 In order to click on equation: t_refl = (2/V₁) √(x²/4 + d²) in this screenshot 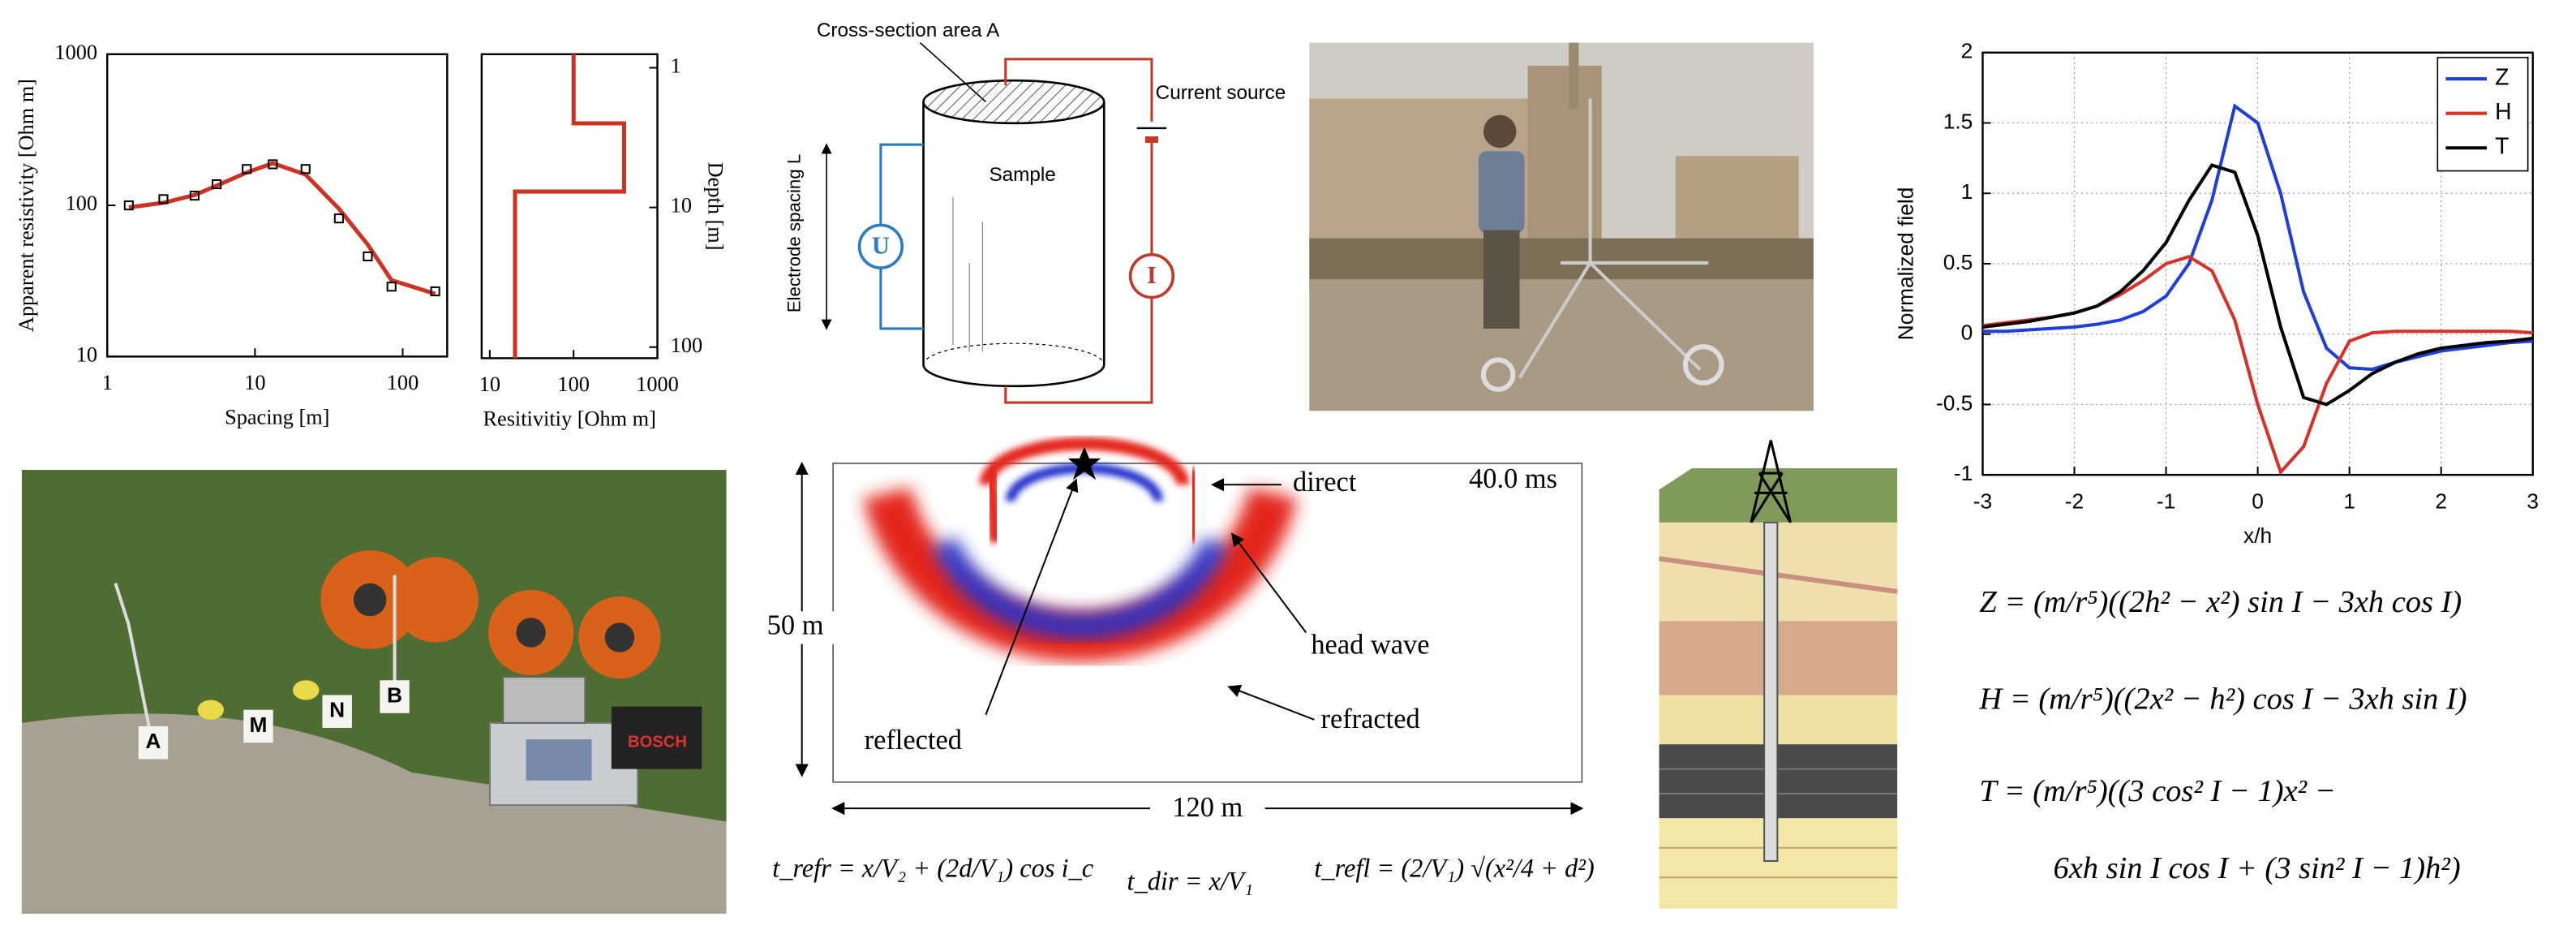, I will do `click(1454, 870)`.